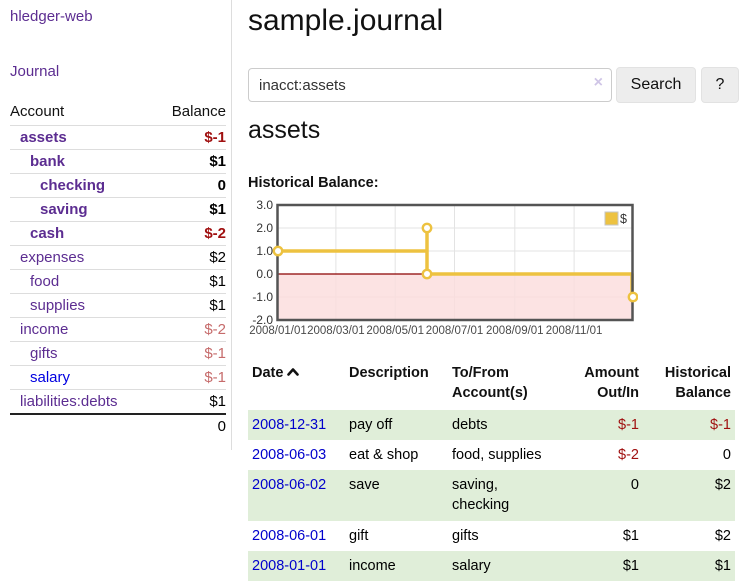 This screenshot has height=582, width=742. I want to click on register-header-accounts: To/From Account(s), so click(490, 383).